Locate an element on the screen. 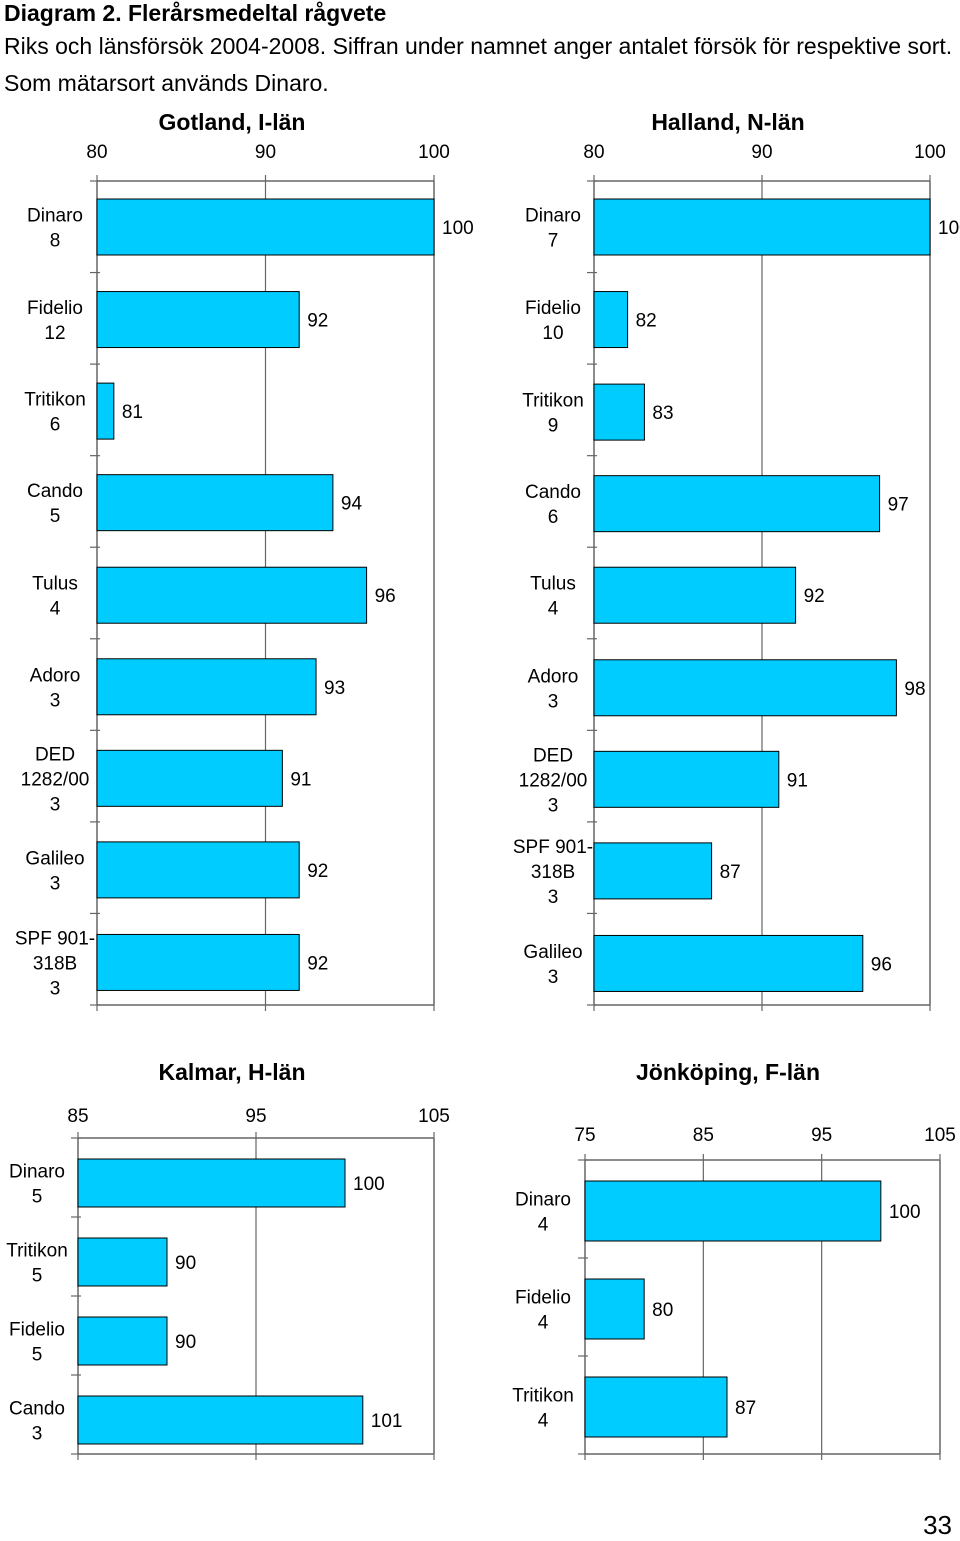 This screenshot has width=960, height=1541. value-label: 101 is located at coordinates (387, 1421).